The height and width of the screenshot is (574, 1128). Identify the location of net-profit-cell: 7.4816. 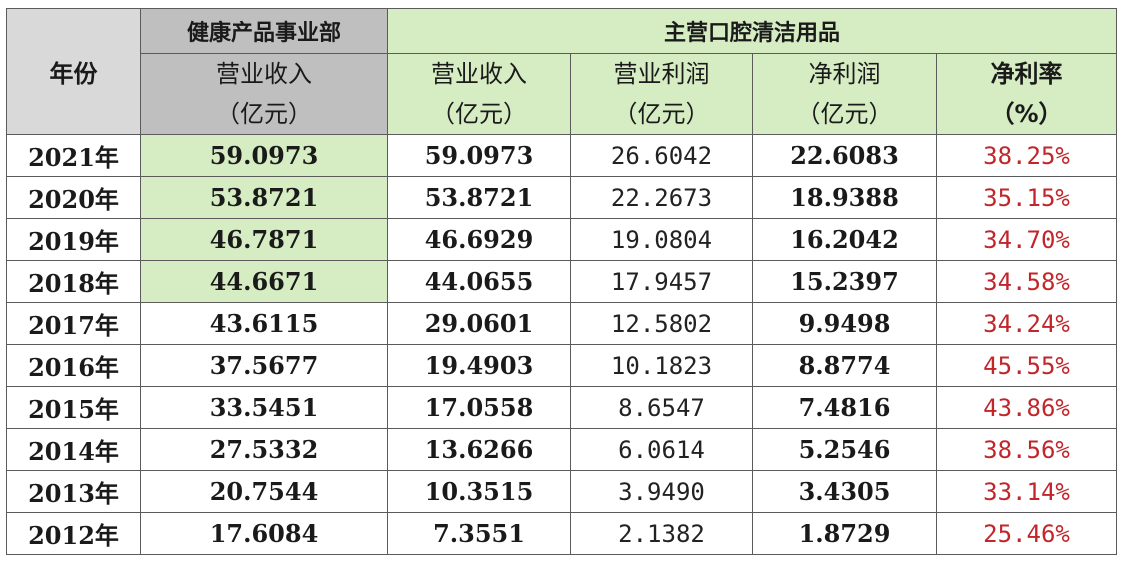
(844, 407).